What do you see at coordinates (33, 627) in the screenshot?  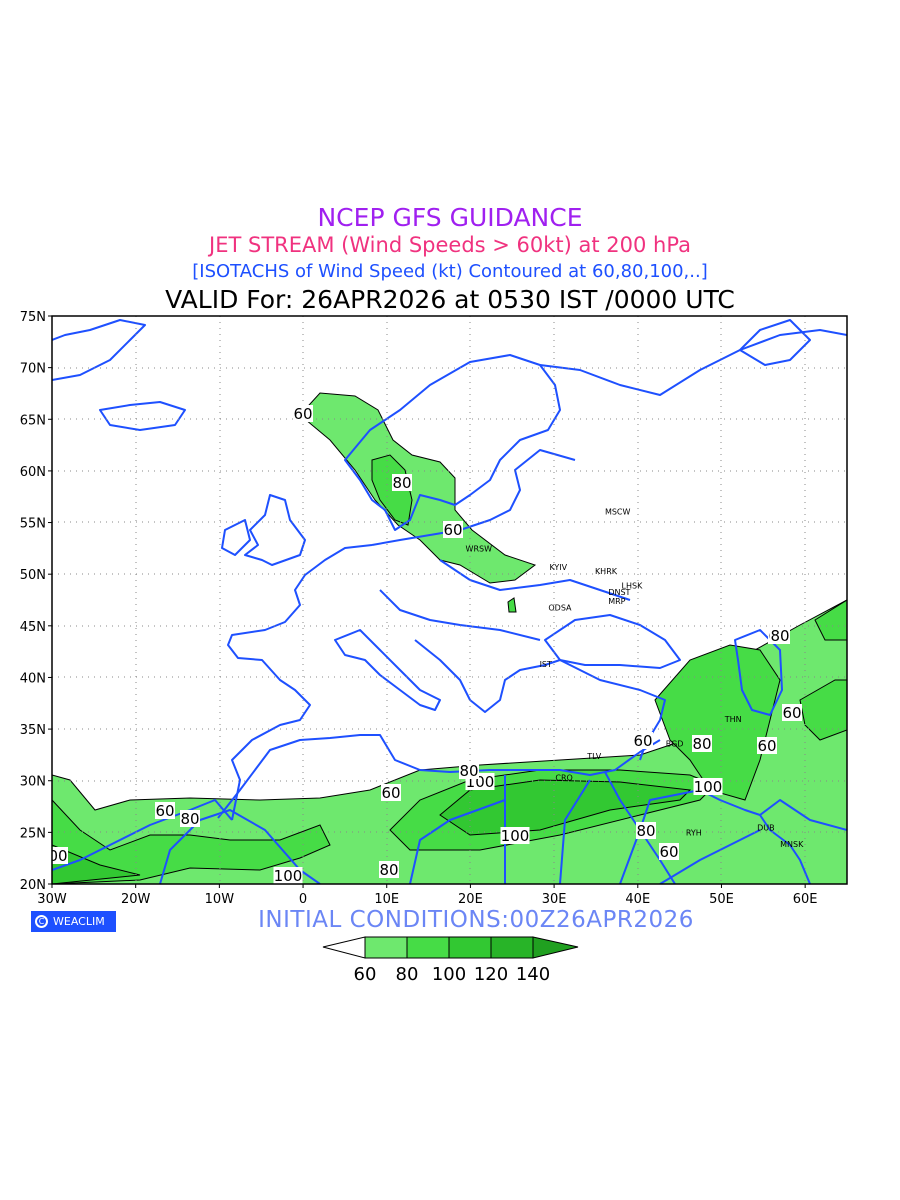 I see `lat-label: 45N` at bounding box center [33, 627].